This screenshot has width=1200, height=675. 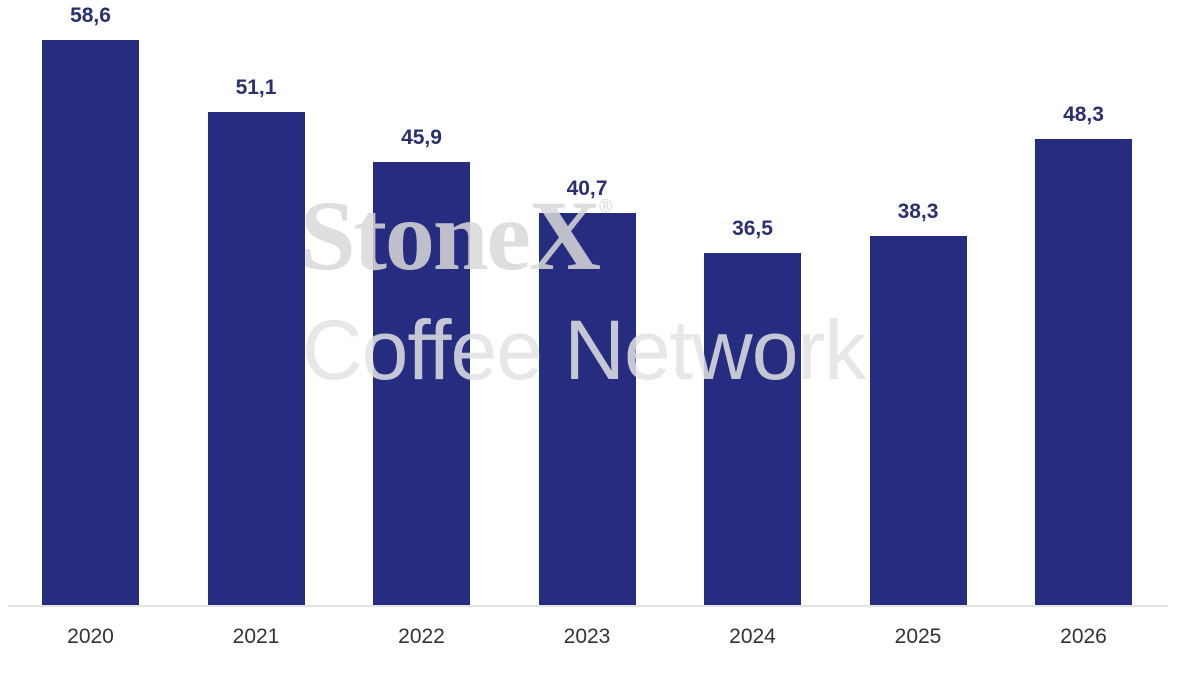 I want to click on x-tick-label-2023: 2023, so click(x=587, y=636).